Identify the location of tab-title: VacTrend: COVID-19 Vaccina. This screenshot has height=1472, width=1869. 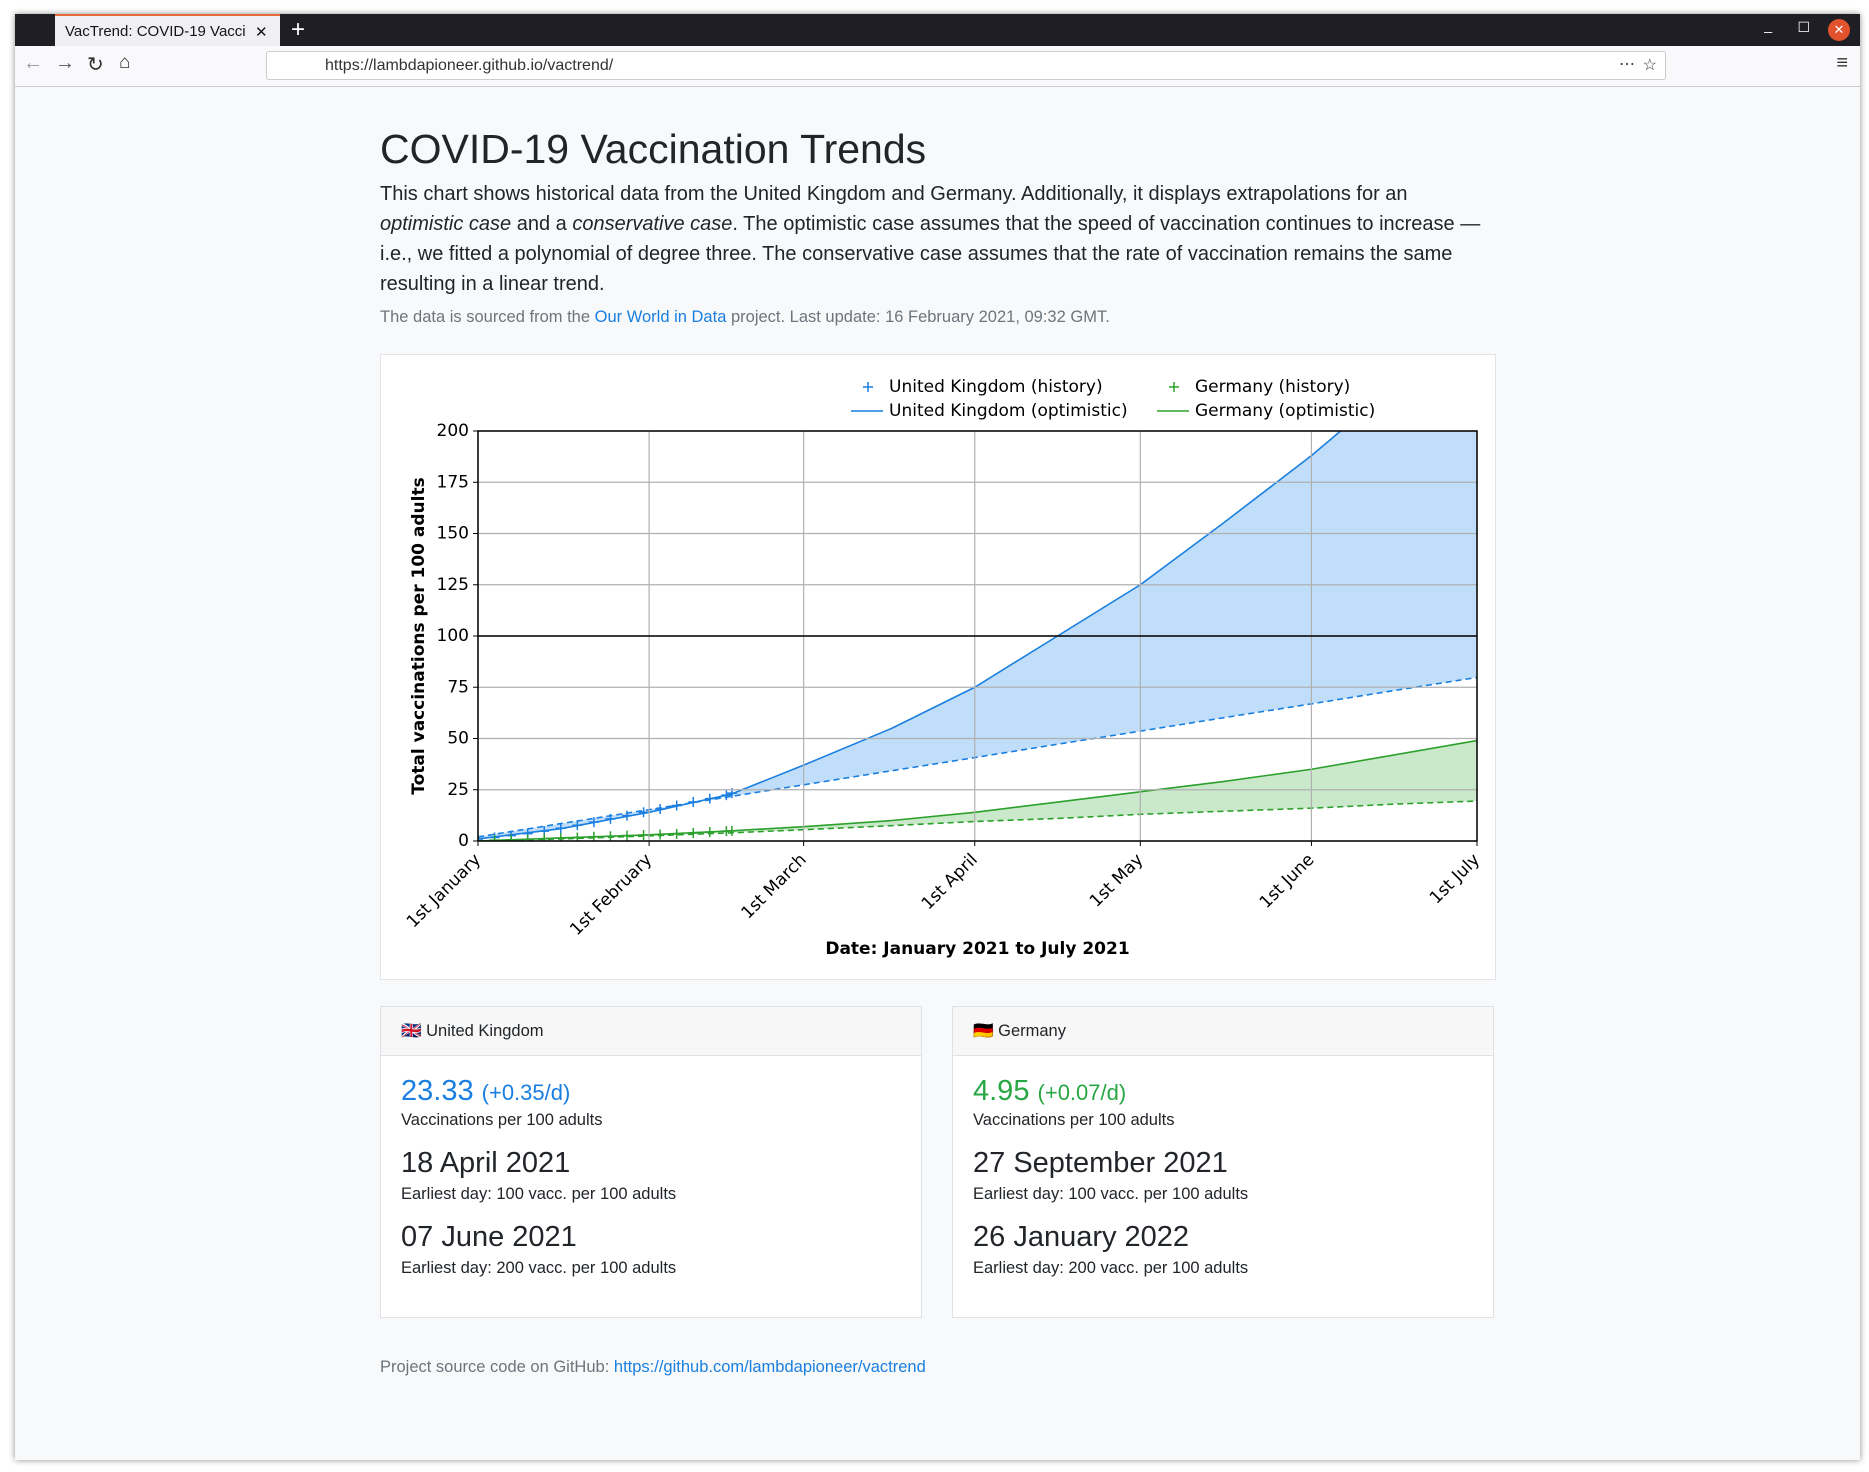
(155, 31).